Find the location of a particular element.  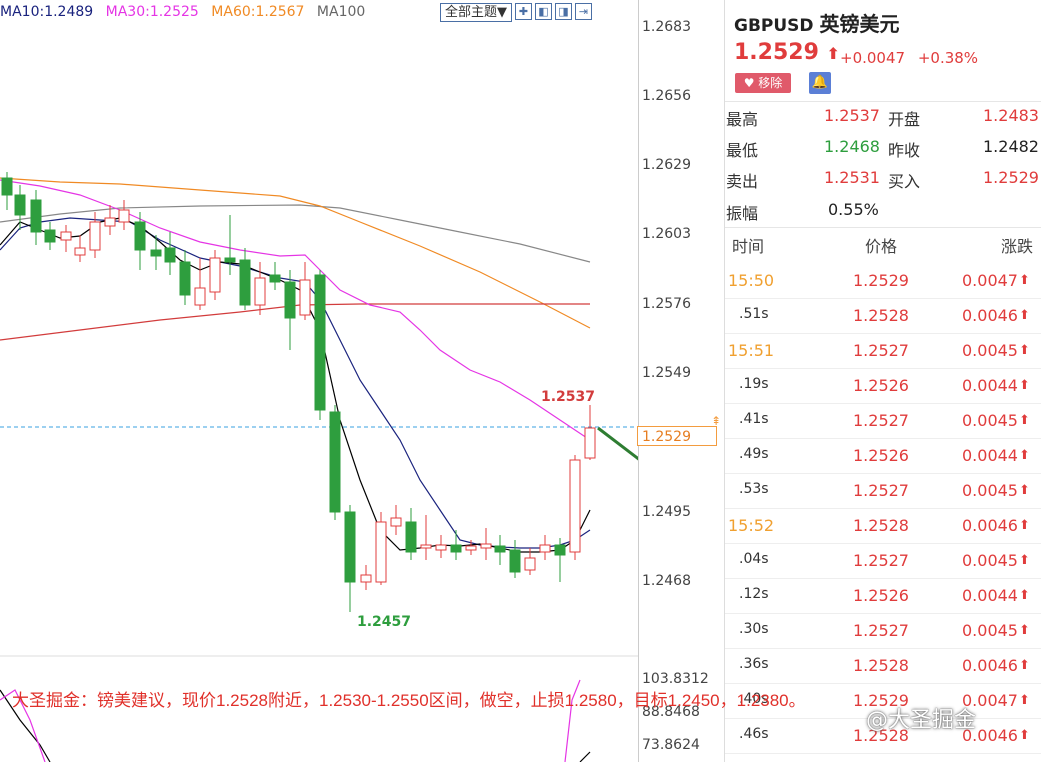

trade-row: .53s 1.2527 0.0045 ⬆ is located at coordinates (883, 491).